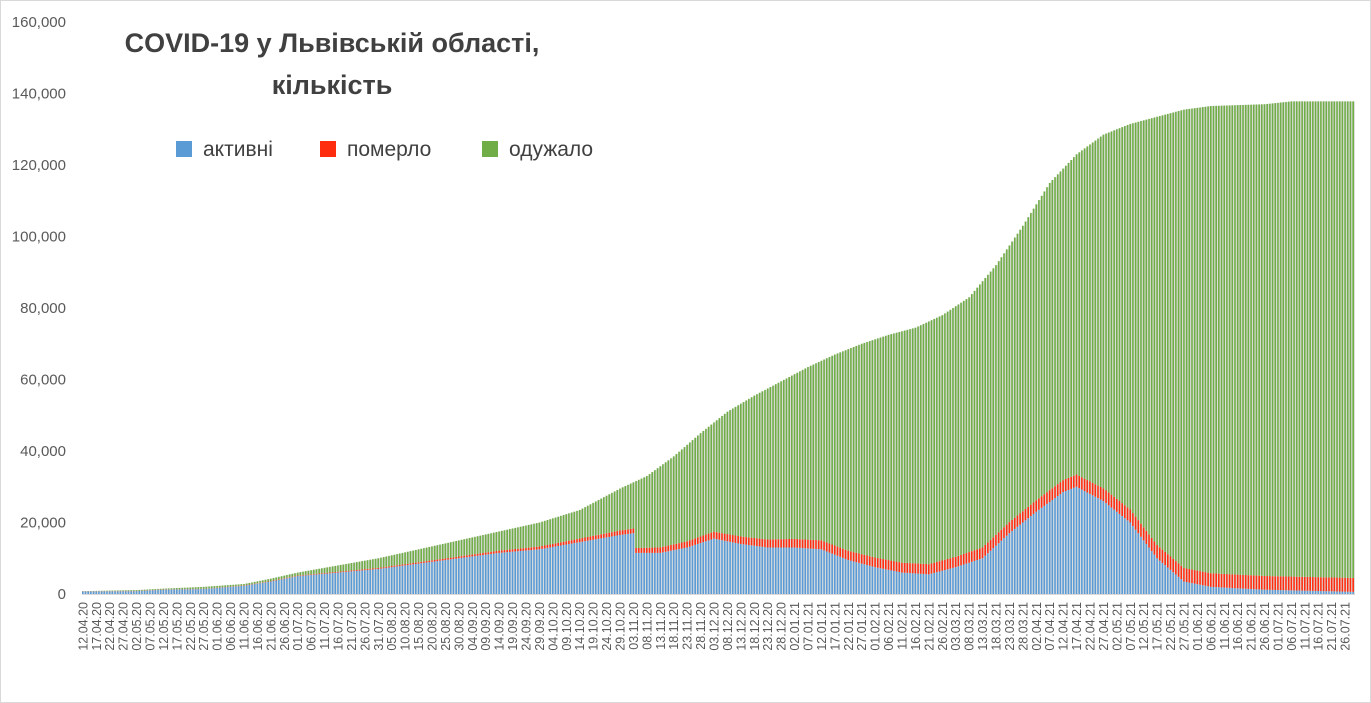 The height and width of the screenshot is (703, 1371). I want to click on y-tick-label: 60,000, so click(43, 380).